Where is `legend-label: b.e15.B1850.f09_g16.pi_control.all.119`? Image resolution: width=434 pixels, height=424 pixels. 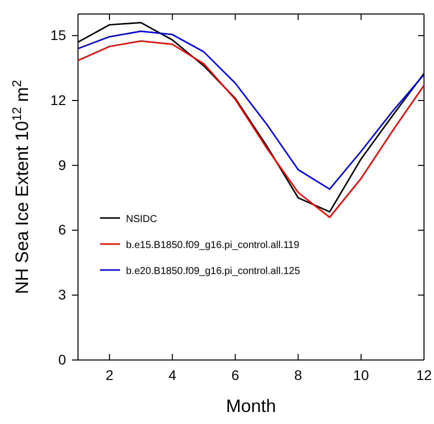 legend-label: b.e15.B1850.f09_g16.pi_control.all.119 is located at coordinates (213, 245).